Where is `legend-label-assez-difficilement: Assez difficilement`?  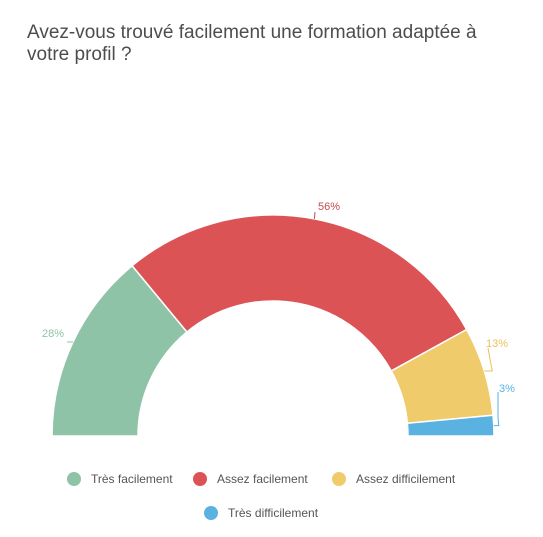 legend-label-assez-difficilement: Assez difficilement is located at coordinates (406, 479).